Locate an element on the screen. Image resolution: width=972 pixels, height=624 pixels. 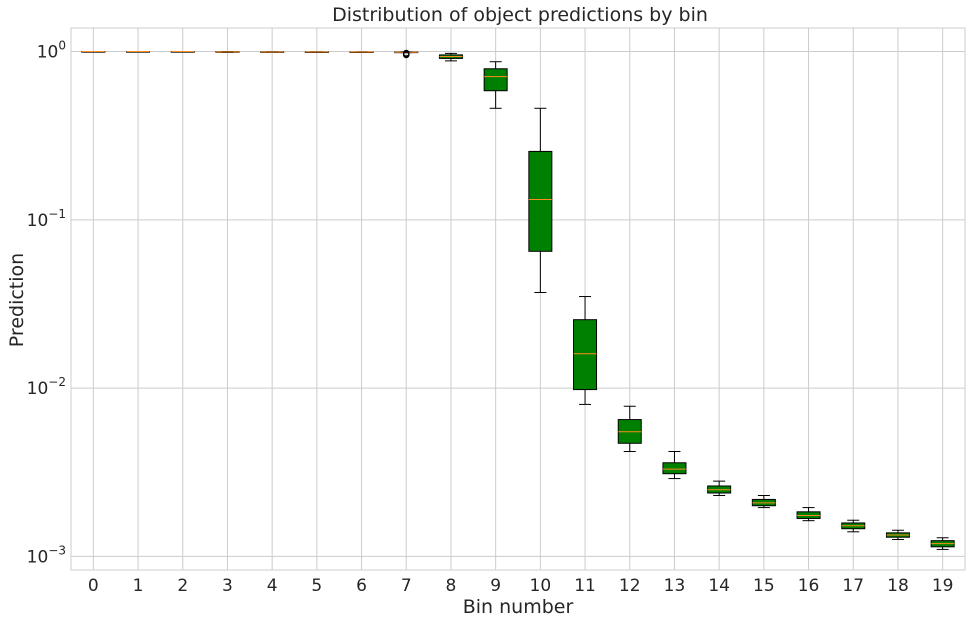
y-tick-label: 10⁻¹ is located at coordinates (46, 219).